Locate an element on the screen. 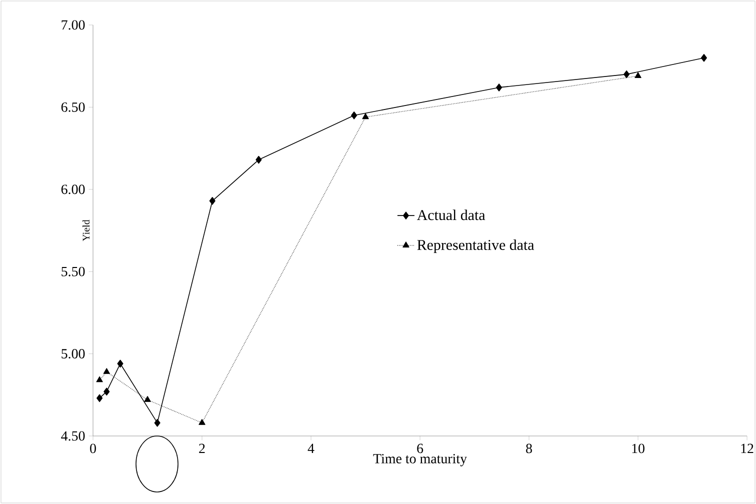  y-tick-label: 4.50 is located at coordinates (73, 436).